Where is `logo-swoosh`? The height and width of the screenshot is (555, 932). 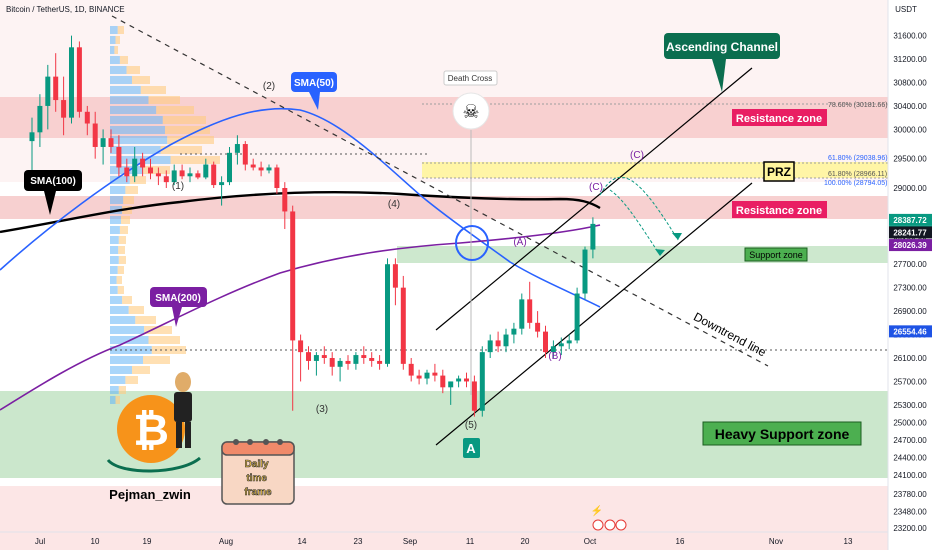 logo-swoosh is located at coordinates (153, 464).